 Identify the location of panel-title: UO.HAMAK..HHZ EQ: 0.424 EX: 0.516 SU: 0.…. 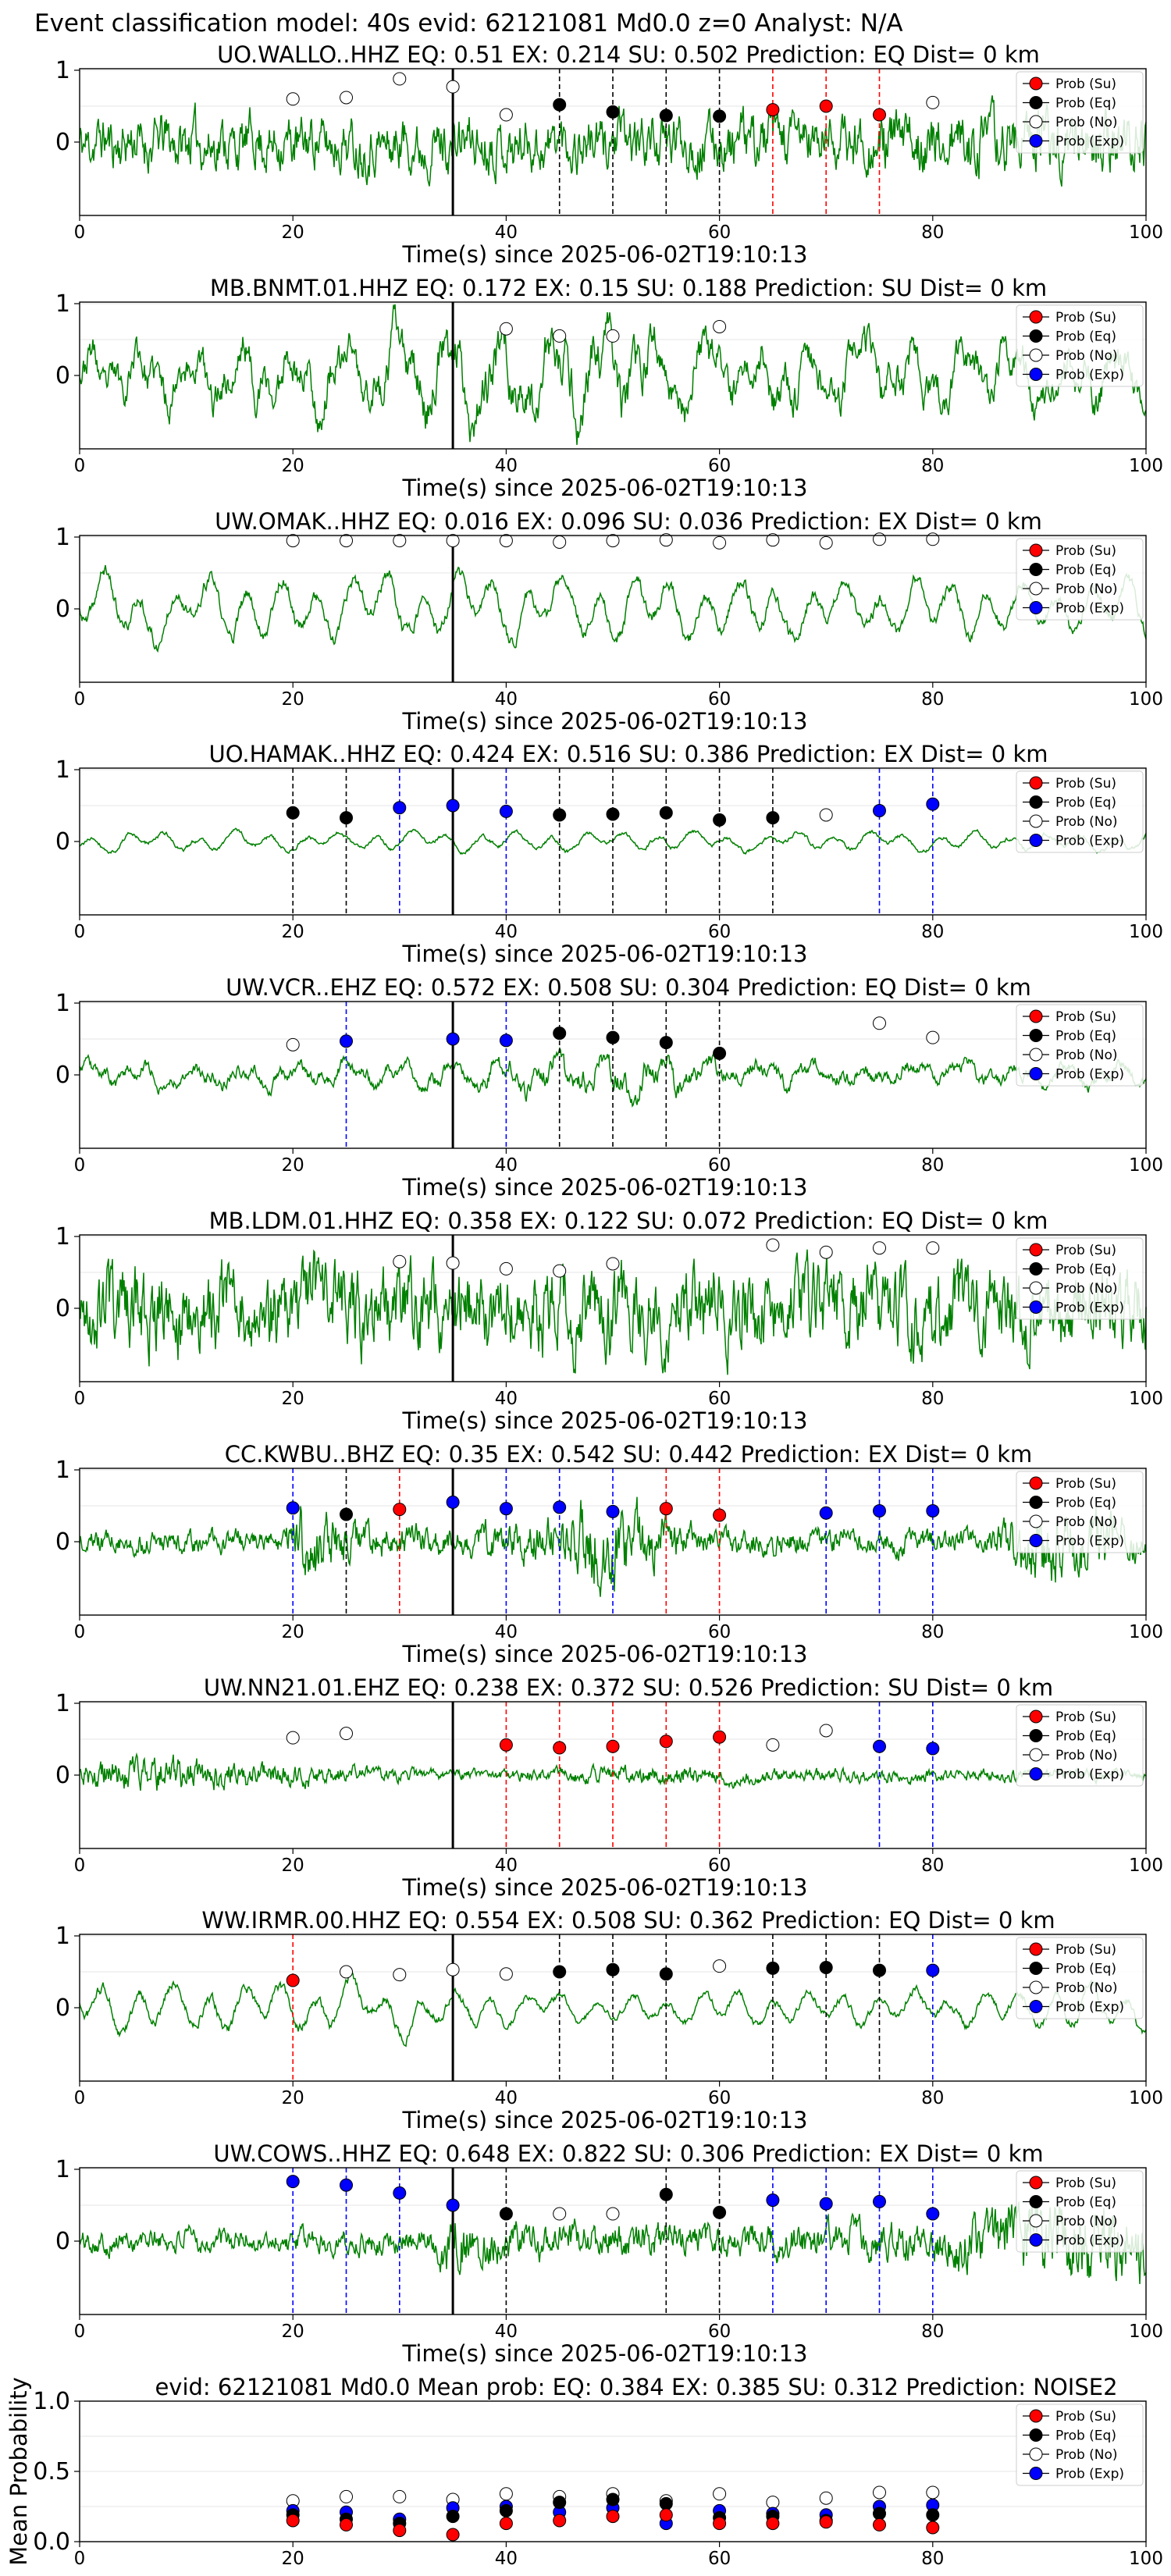
(628, 754).